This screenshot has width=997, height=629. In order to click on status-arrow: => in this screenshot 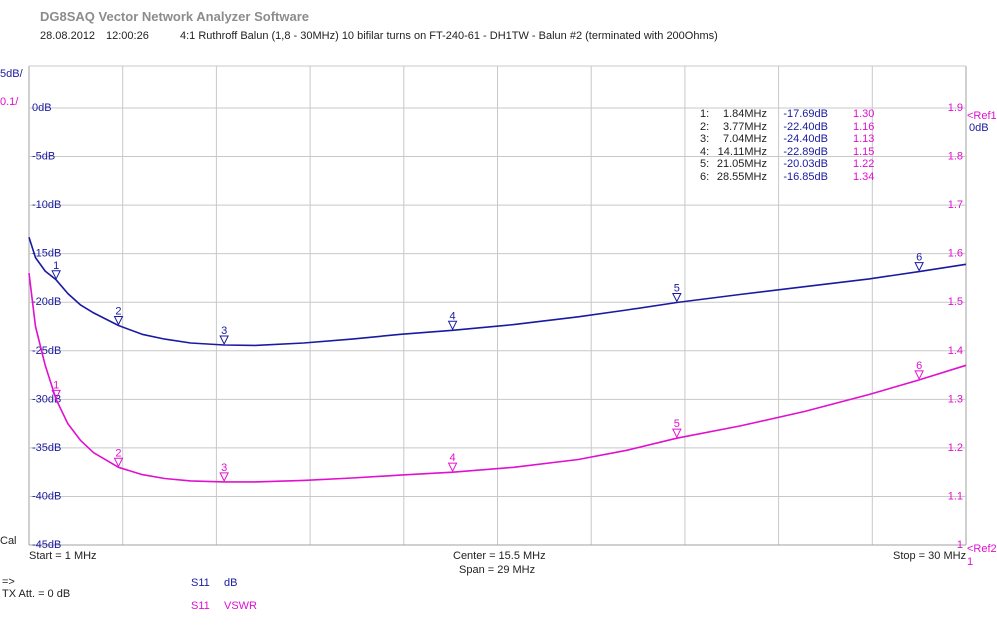, I will do `click(8, 582)`.